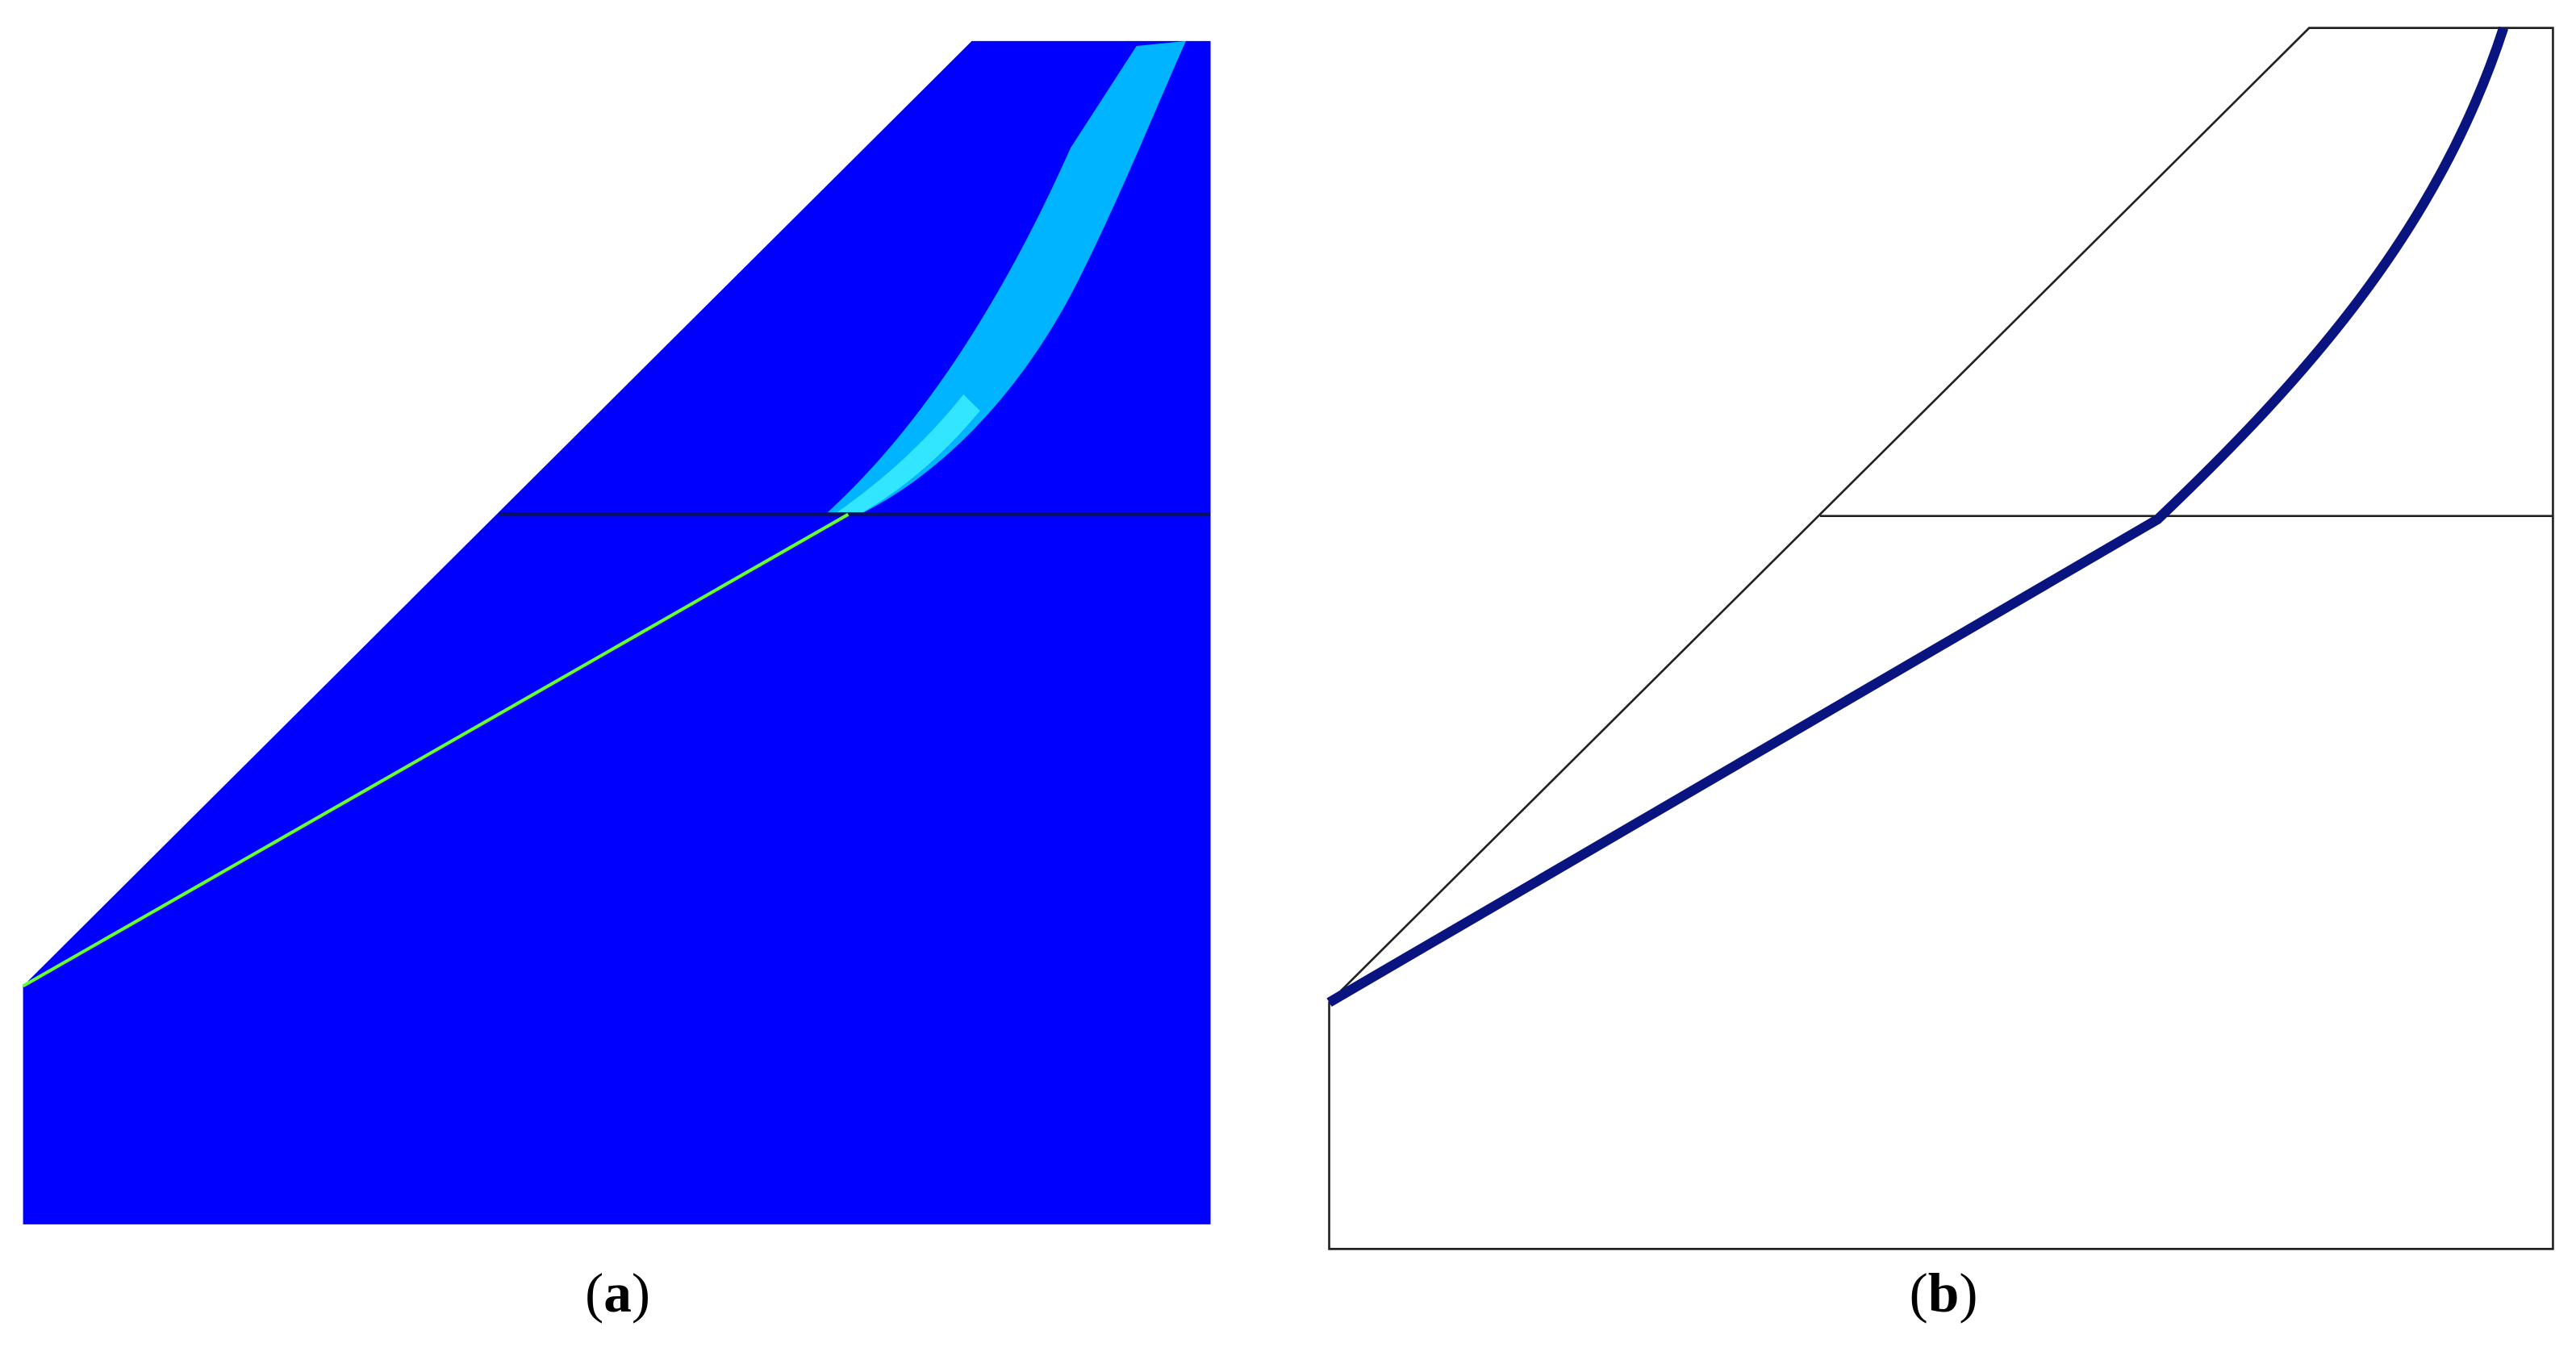 The width and height of the screenshot is (2576, 1364). I want to click on label-letter: a, so click(617, 1293).